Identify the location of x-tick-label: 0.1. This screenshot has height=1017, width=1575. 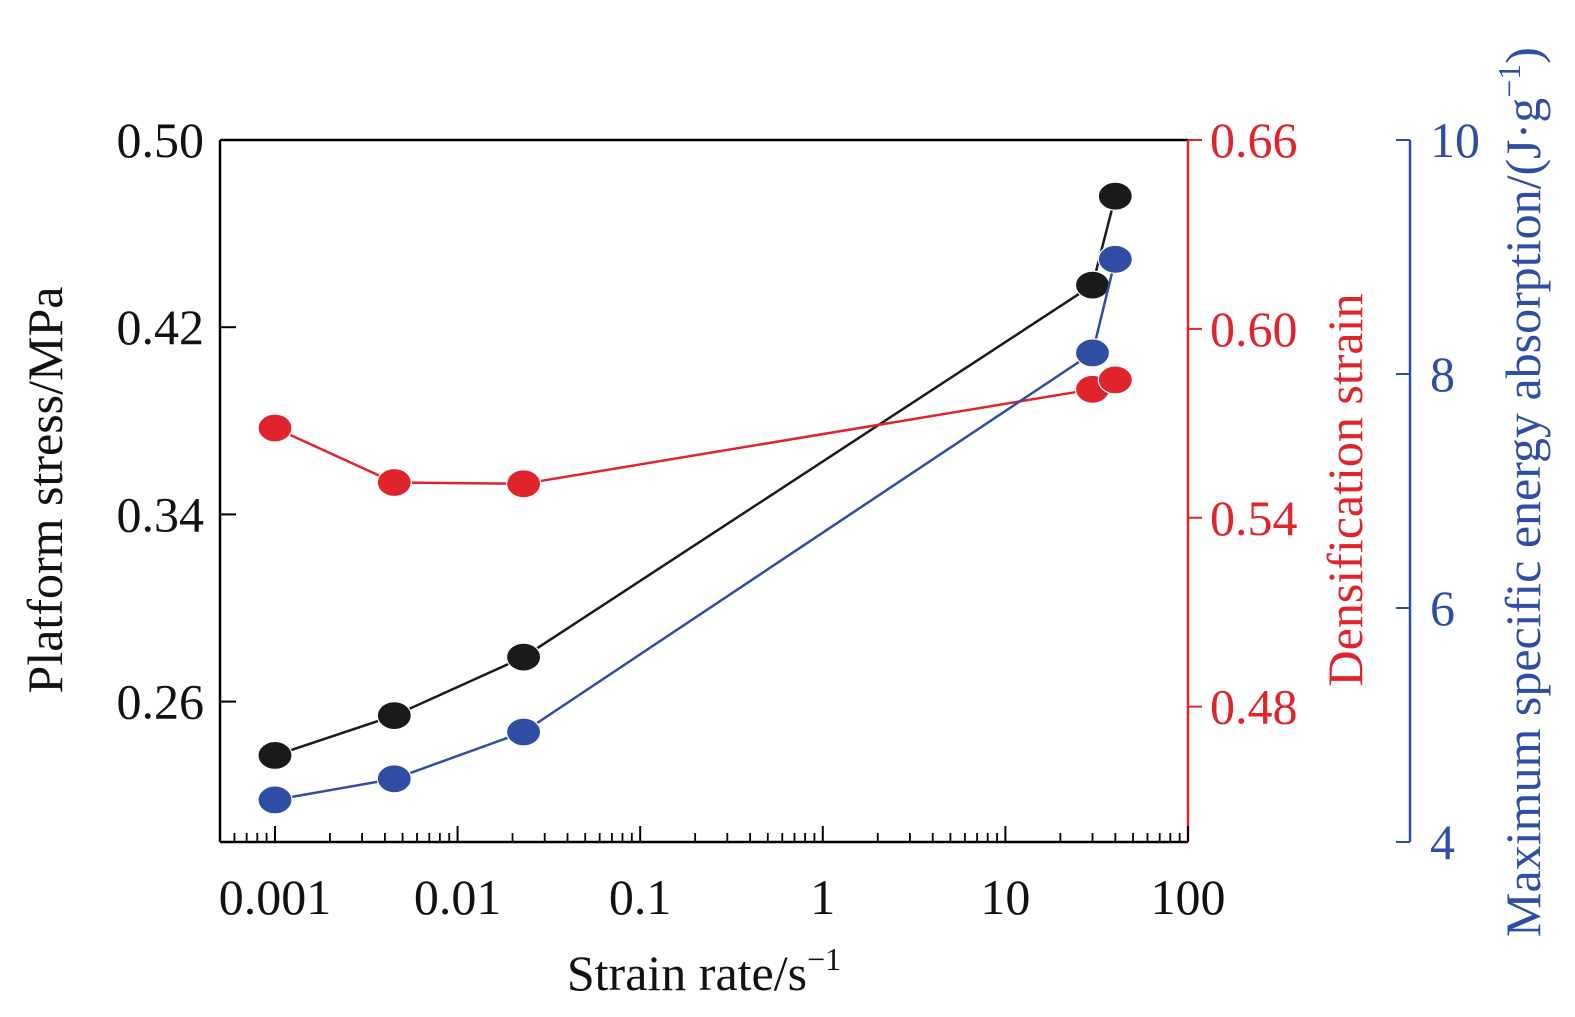
(640, 897).